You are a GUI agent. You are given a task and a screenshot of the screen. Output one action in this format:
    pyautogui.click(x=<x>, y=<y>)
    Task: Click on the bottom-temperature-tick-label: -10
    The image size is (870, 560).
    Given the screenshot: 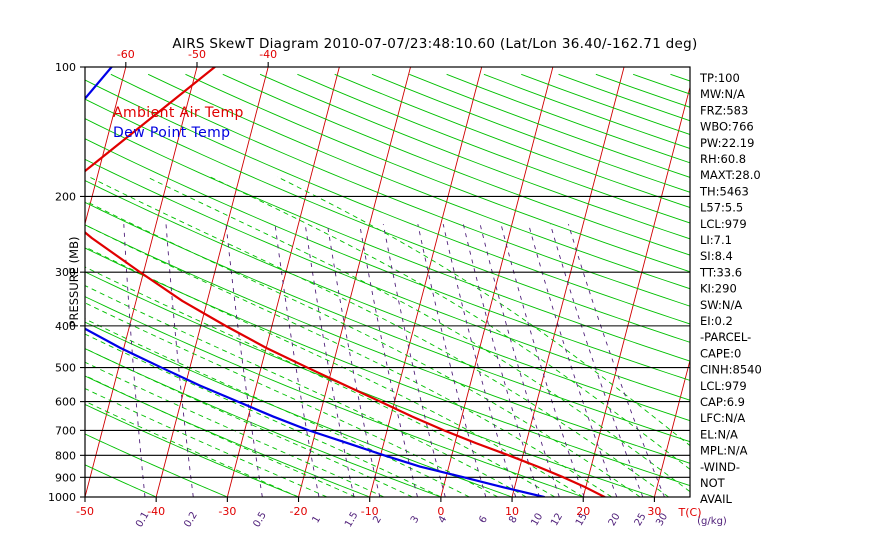 What is the action you would take?
    pyautogui.click(x=370, y=511)
    